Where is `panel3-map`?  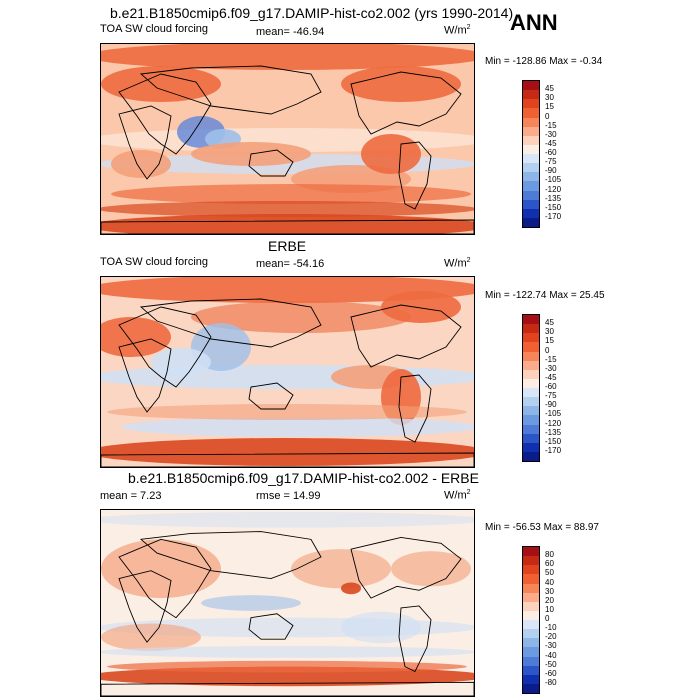
panel3-map is located at coordinates (287, 603).